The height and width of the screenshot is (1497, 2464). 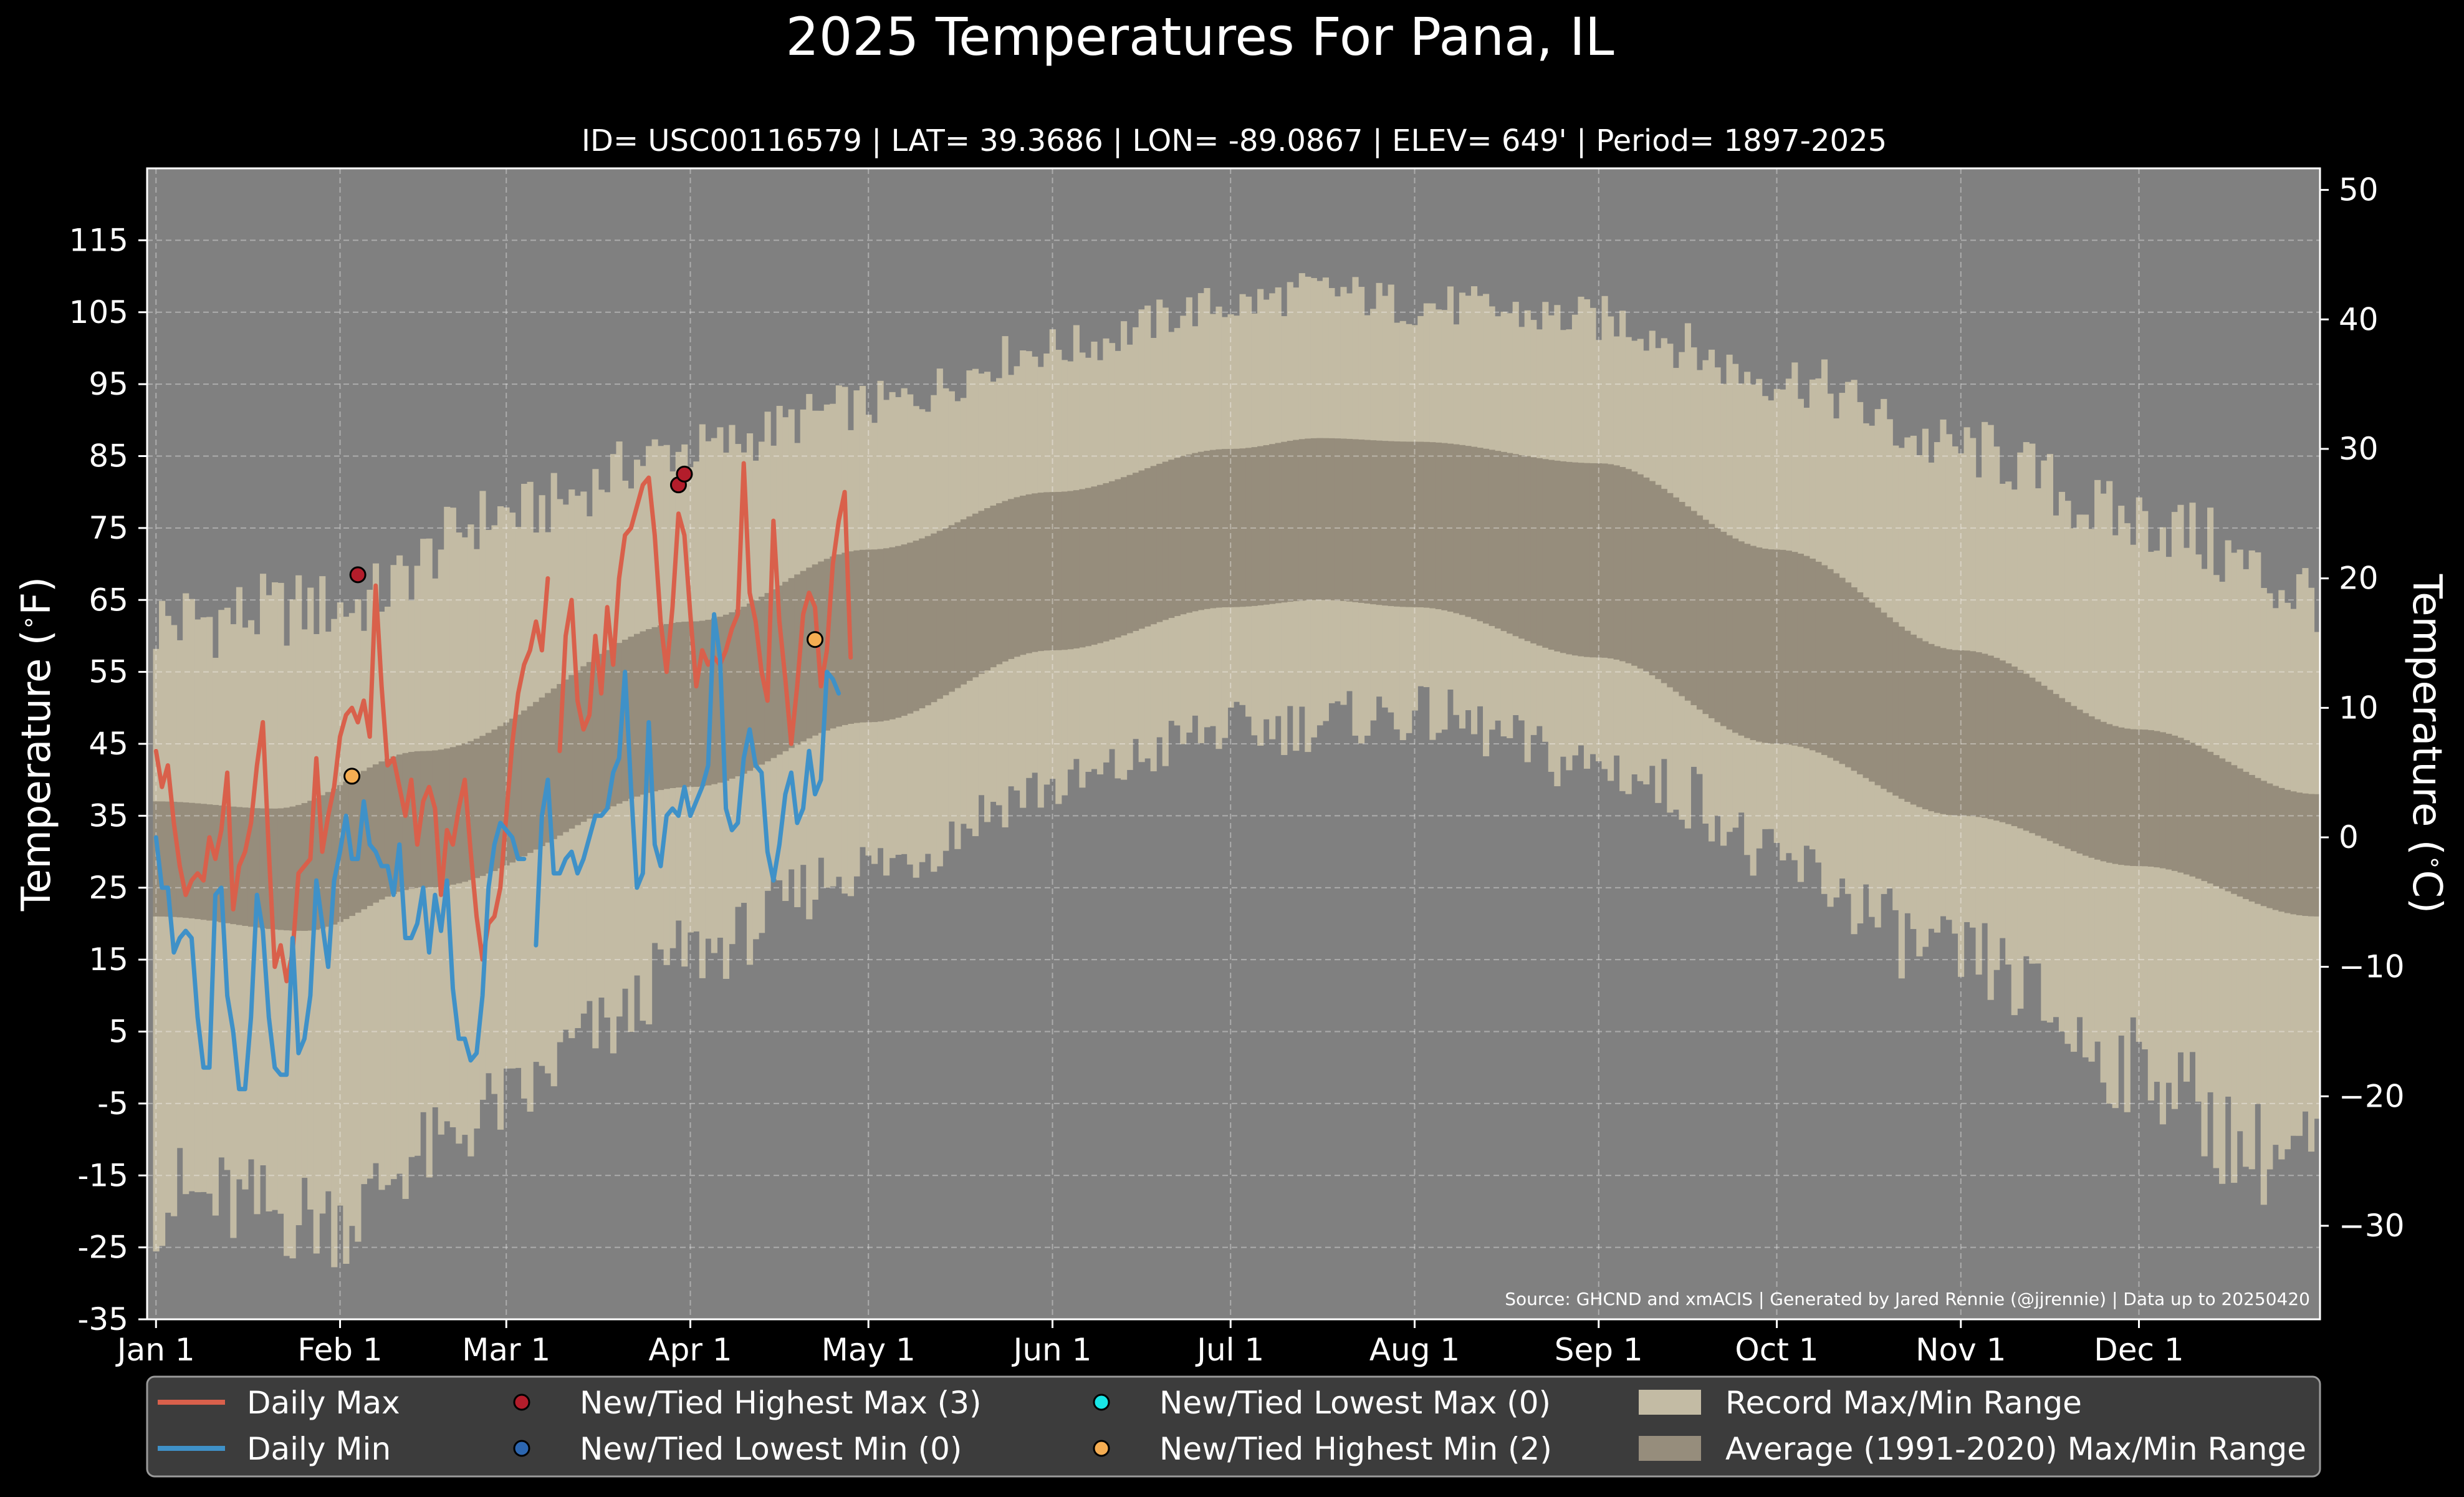 I want to click on y-axis-left: -35 -25 -15 -5 5 15 25 35 45 55 65 75 85 95 105 115, so click(x=108, y=779).